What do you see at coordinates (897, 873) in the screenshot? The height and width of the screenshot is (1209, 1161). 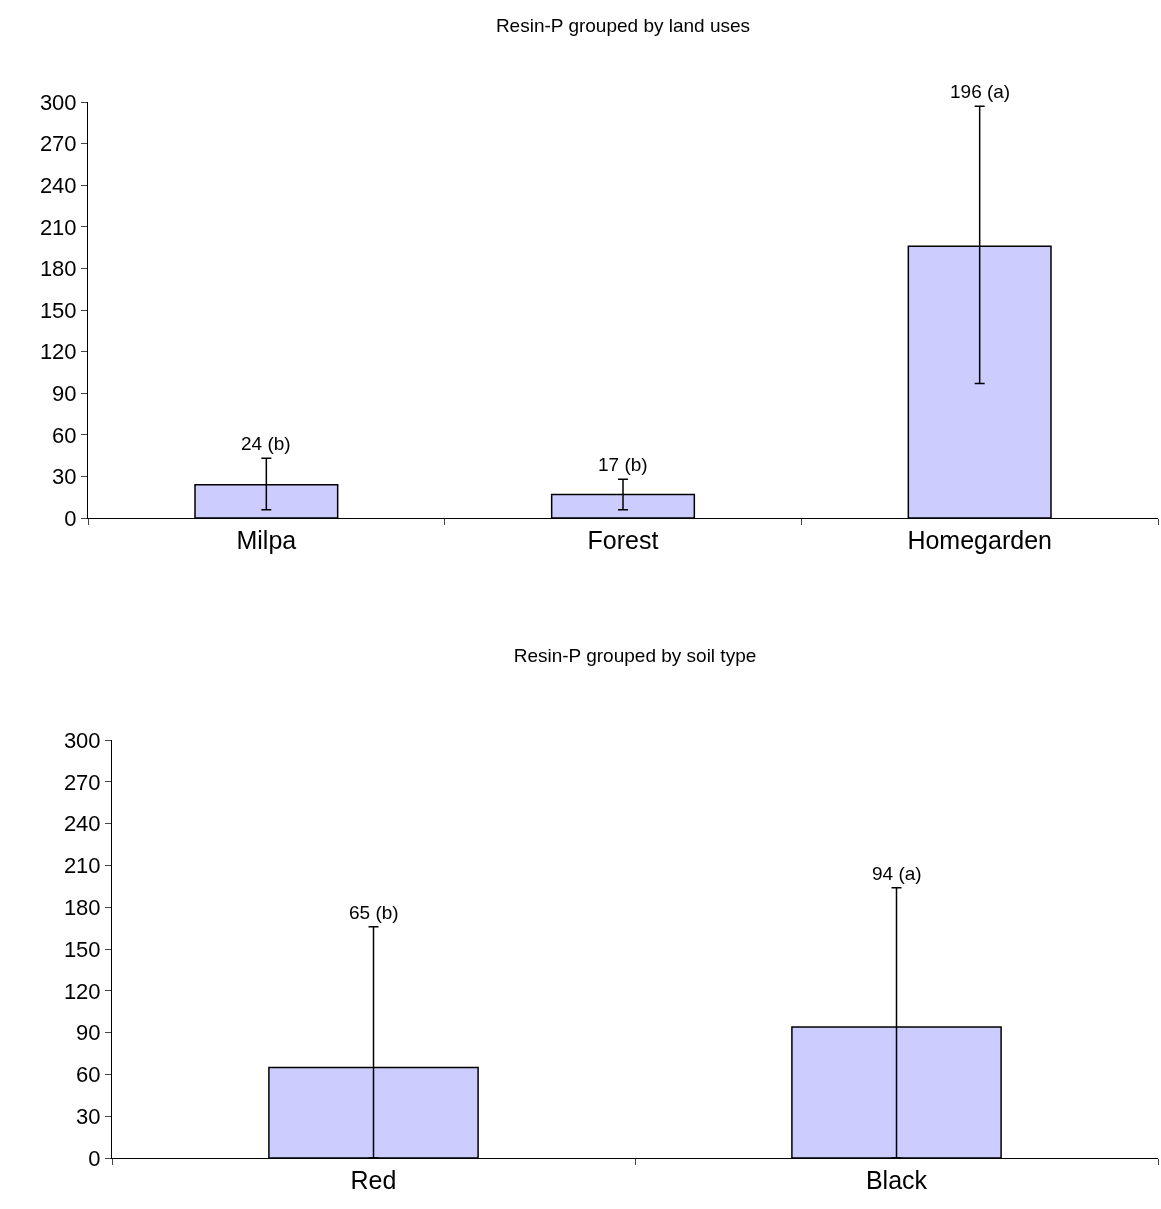 I see `annotation: 94 (a)` at bounding box center [897, 873].